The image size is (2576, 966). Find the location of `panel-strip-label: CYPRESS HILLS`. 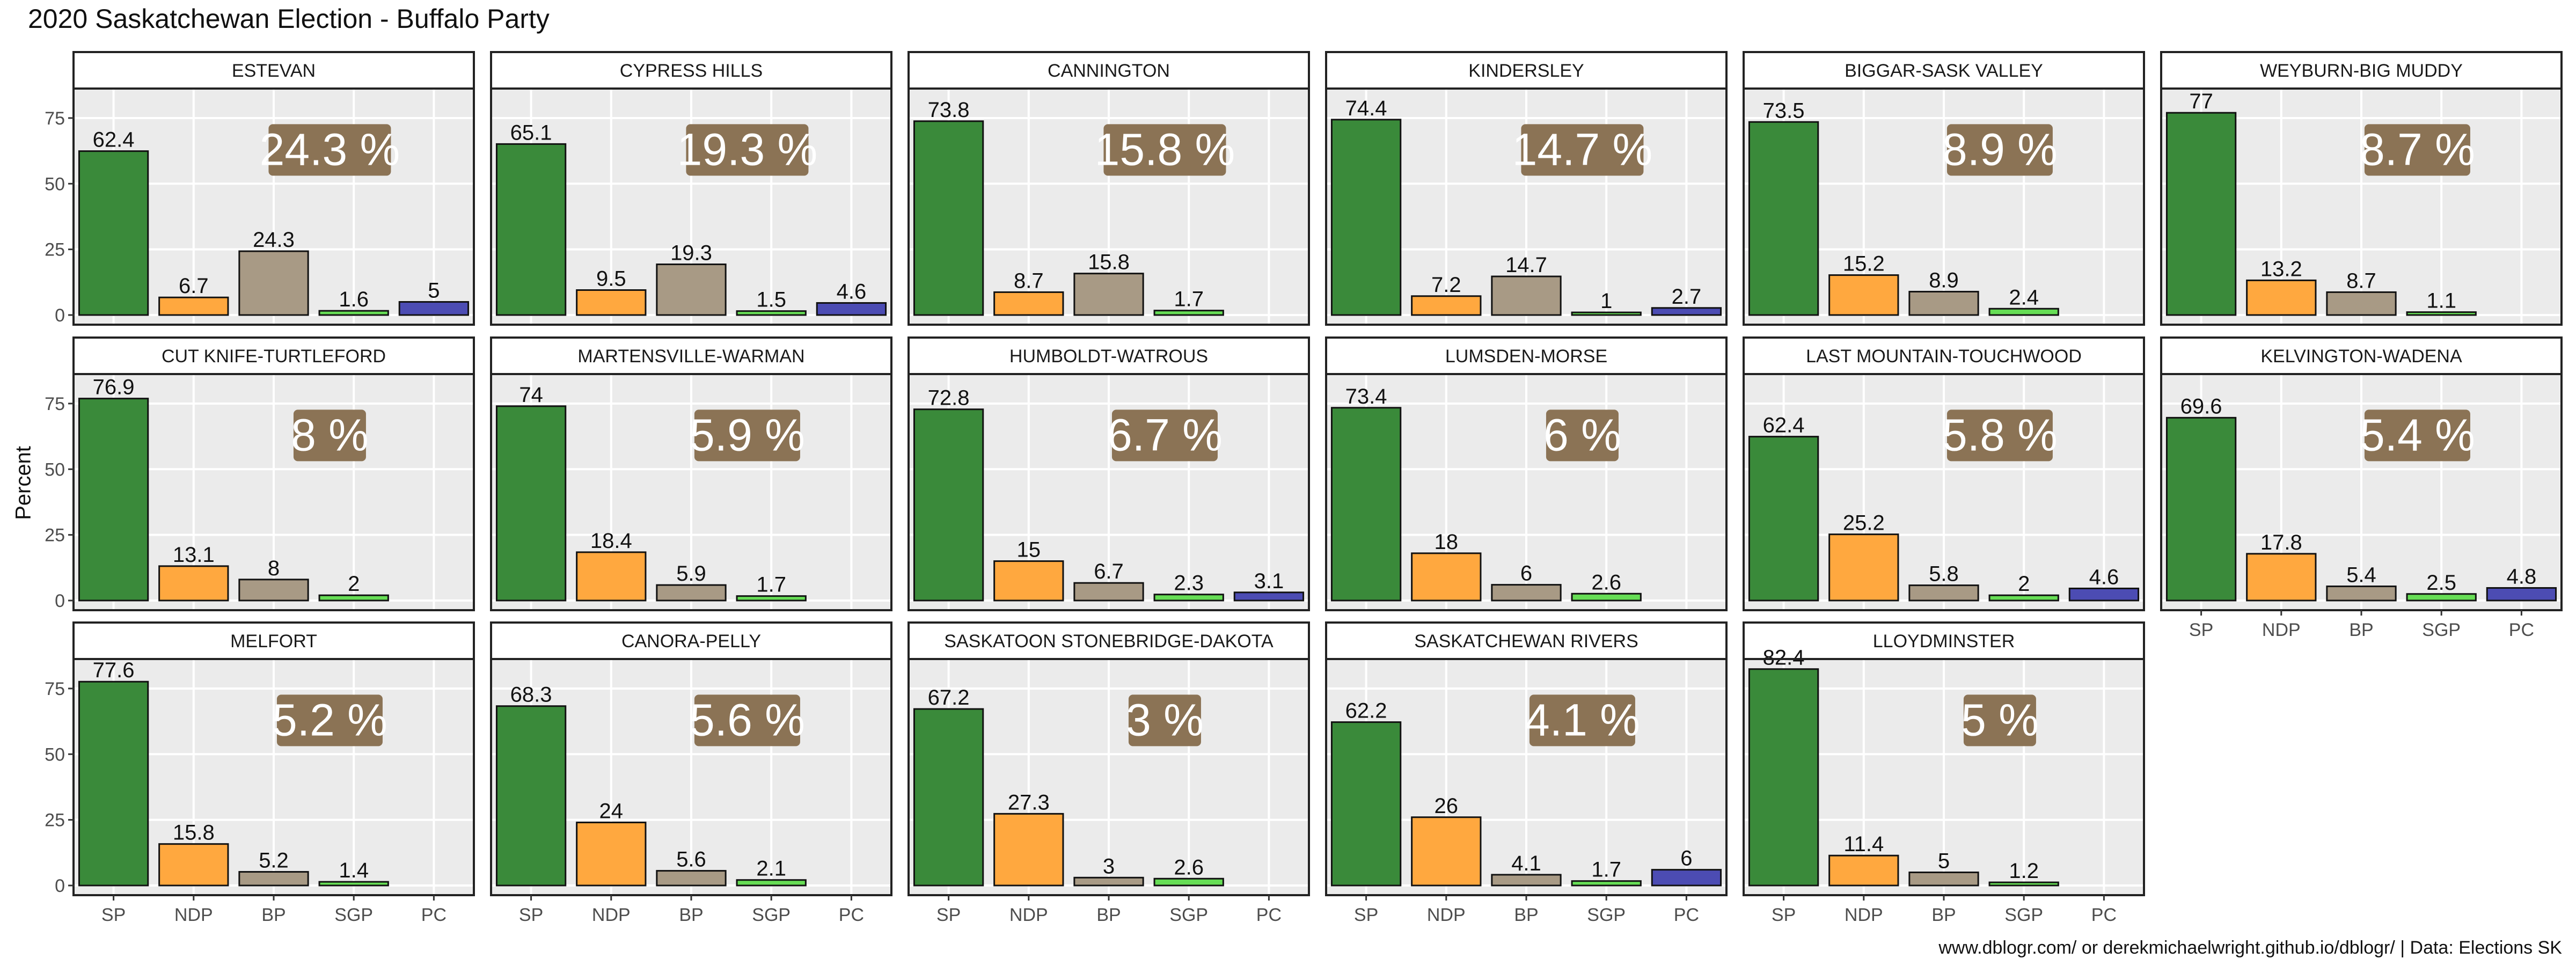

panel-strip-label: CYPRESS HILLS is located at coordinates (691, 71).